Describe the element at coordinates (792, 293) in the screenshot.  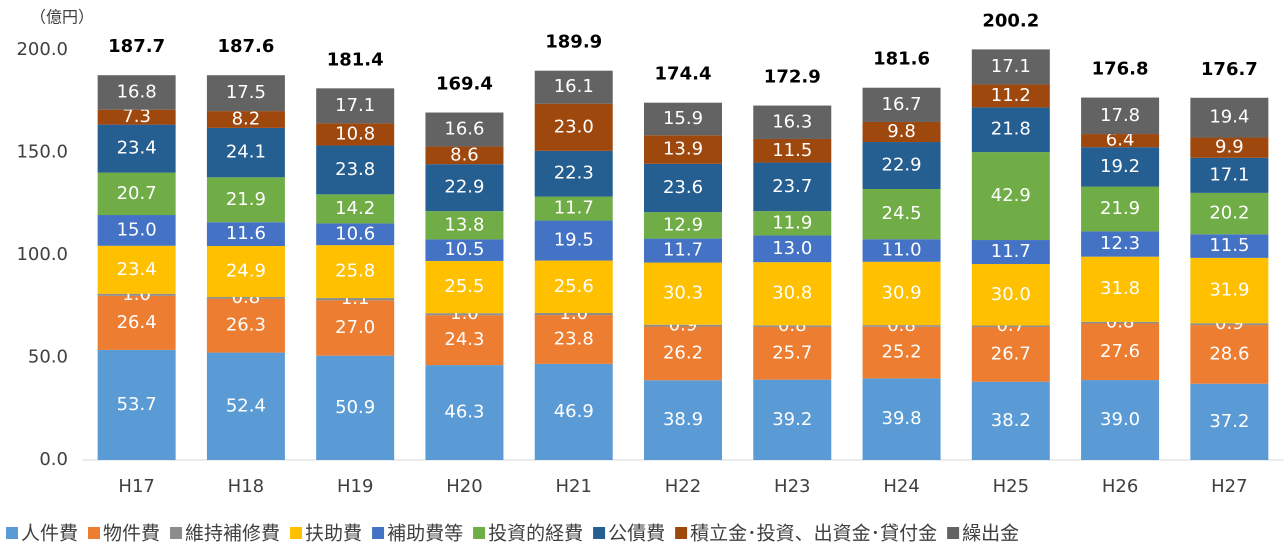
I see `data-label: 30.8` at that location.